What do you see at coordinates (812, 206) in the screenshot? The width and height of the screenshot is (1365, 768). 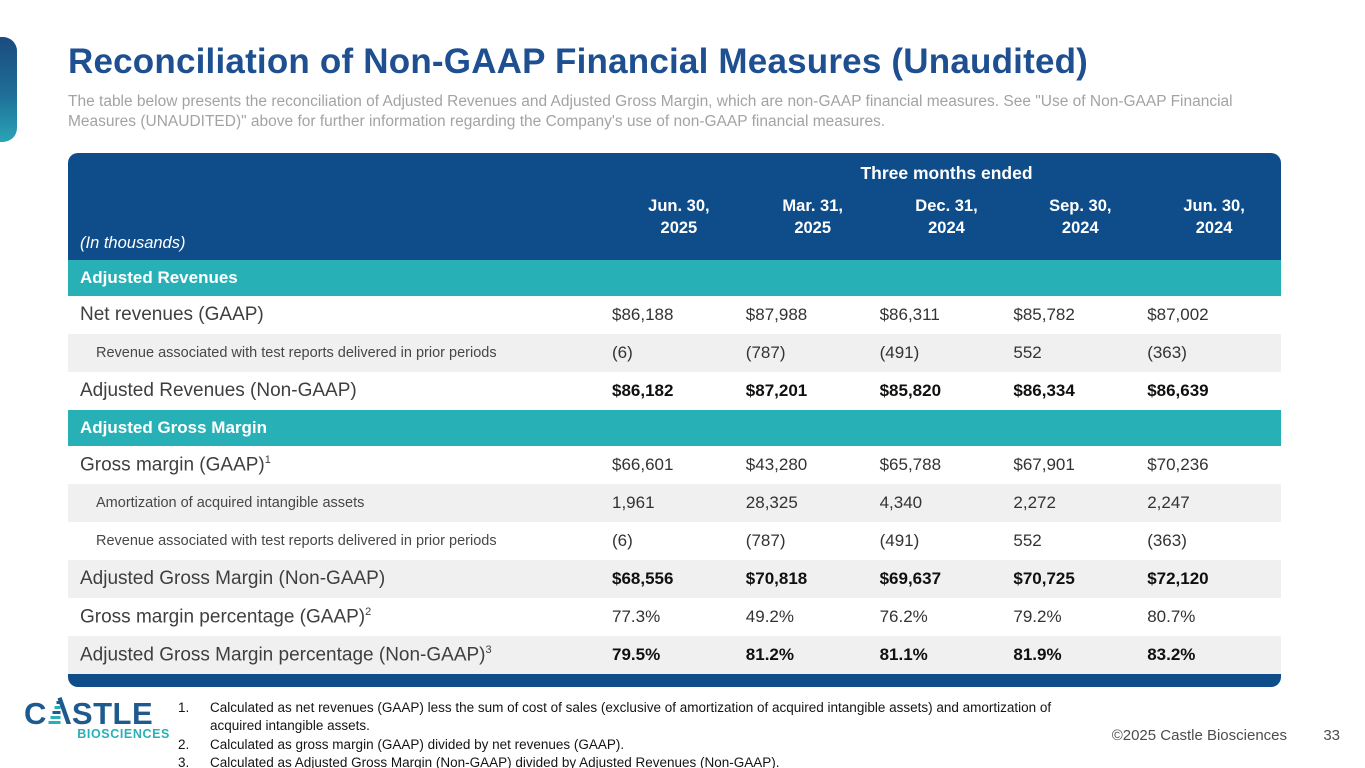 I see `column-header-month: Mar. 31,` at bounding box center [812, 206].